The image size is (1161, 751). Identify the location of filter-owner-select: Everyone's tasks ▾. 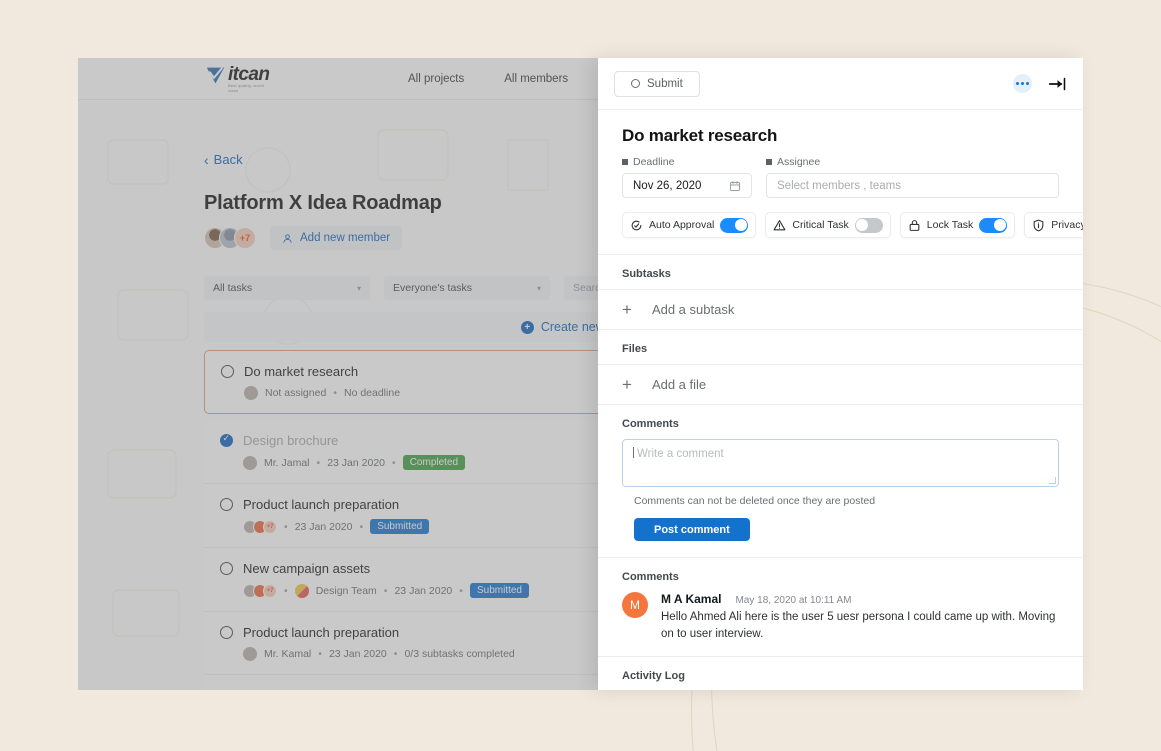
(467, 288).